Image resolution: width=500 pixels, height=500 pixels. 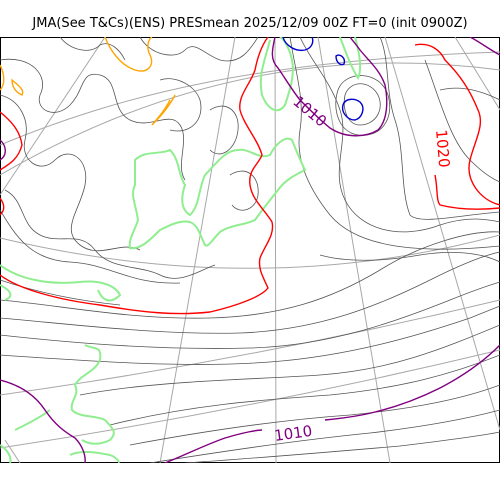 I want to click on coastline-japan, so click(x=217, y=193).